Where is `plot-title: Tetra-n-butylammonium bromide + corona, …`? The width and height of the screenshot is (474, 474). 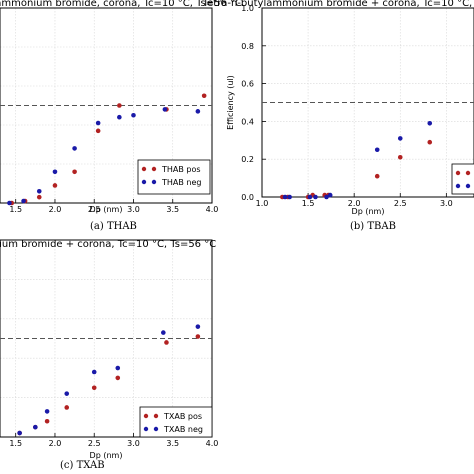 plot-title: Tetra-n-butylammonium bromide + corona, … is located at coordinates (338, 4).